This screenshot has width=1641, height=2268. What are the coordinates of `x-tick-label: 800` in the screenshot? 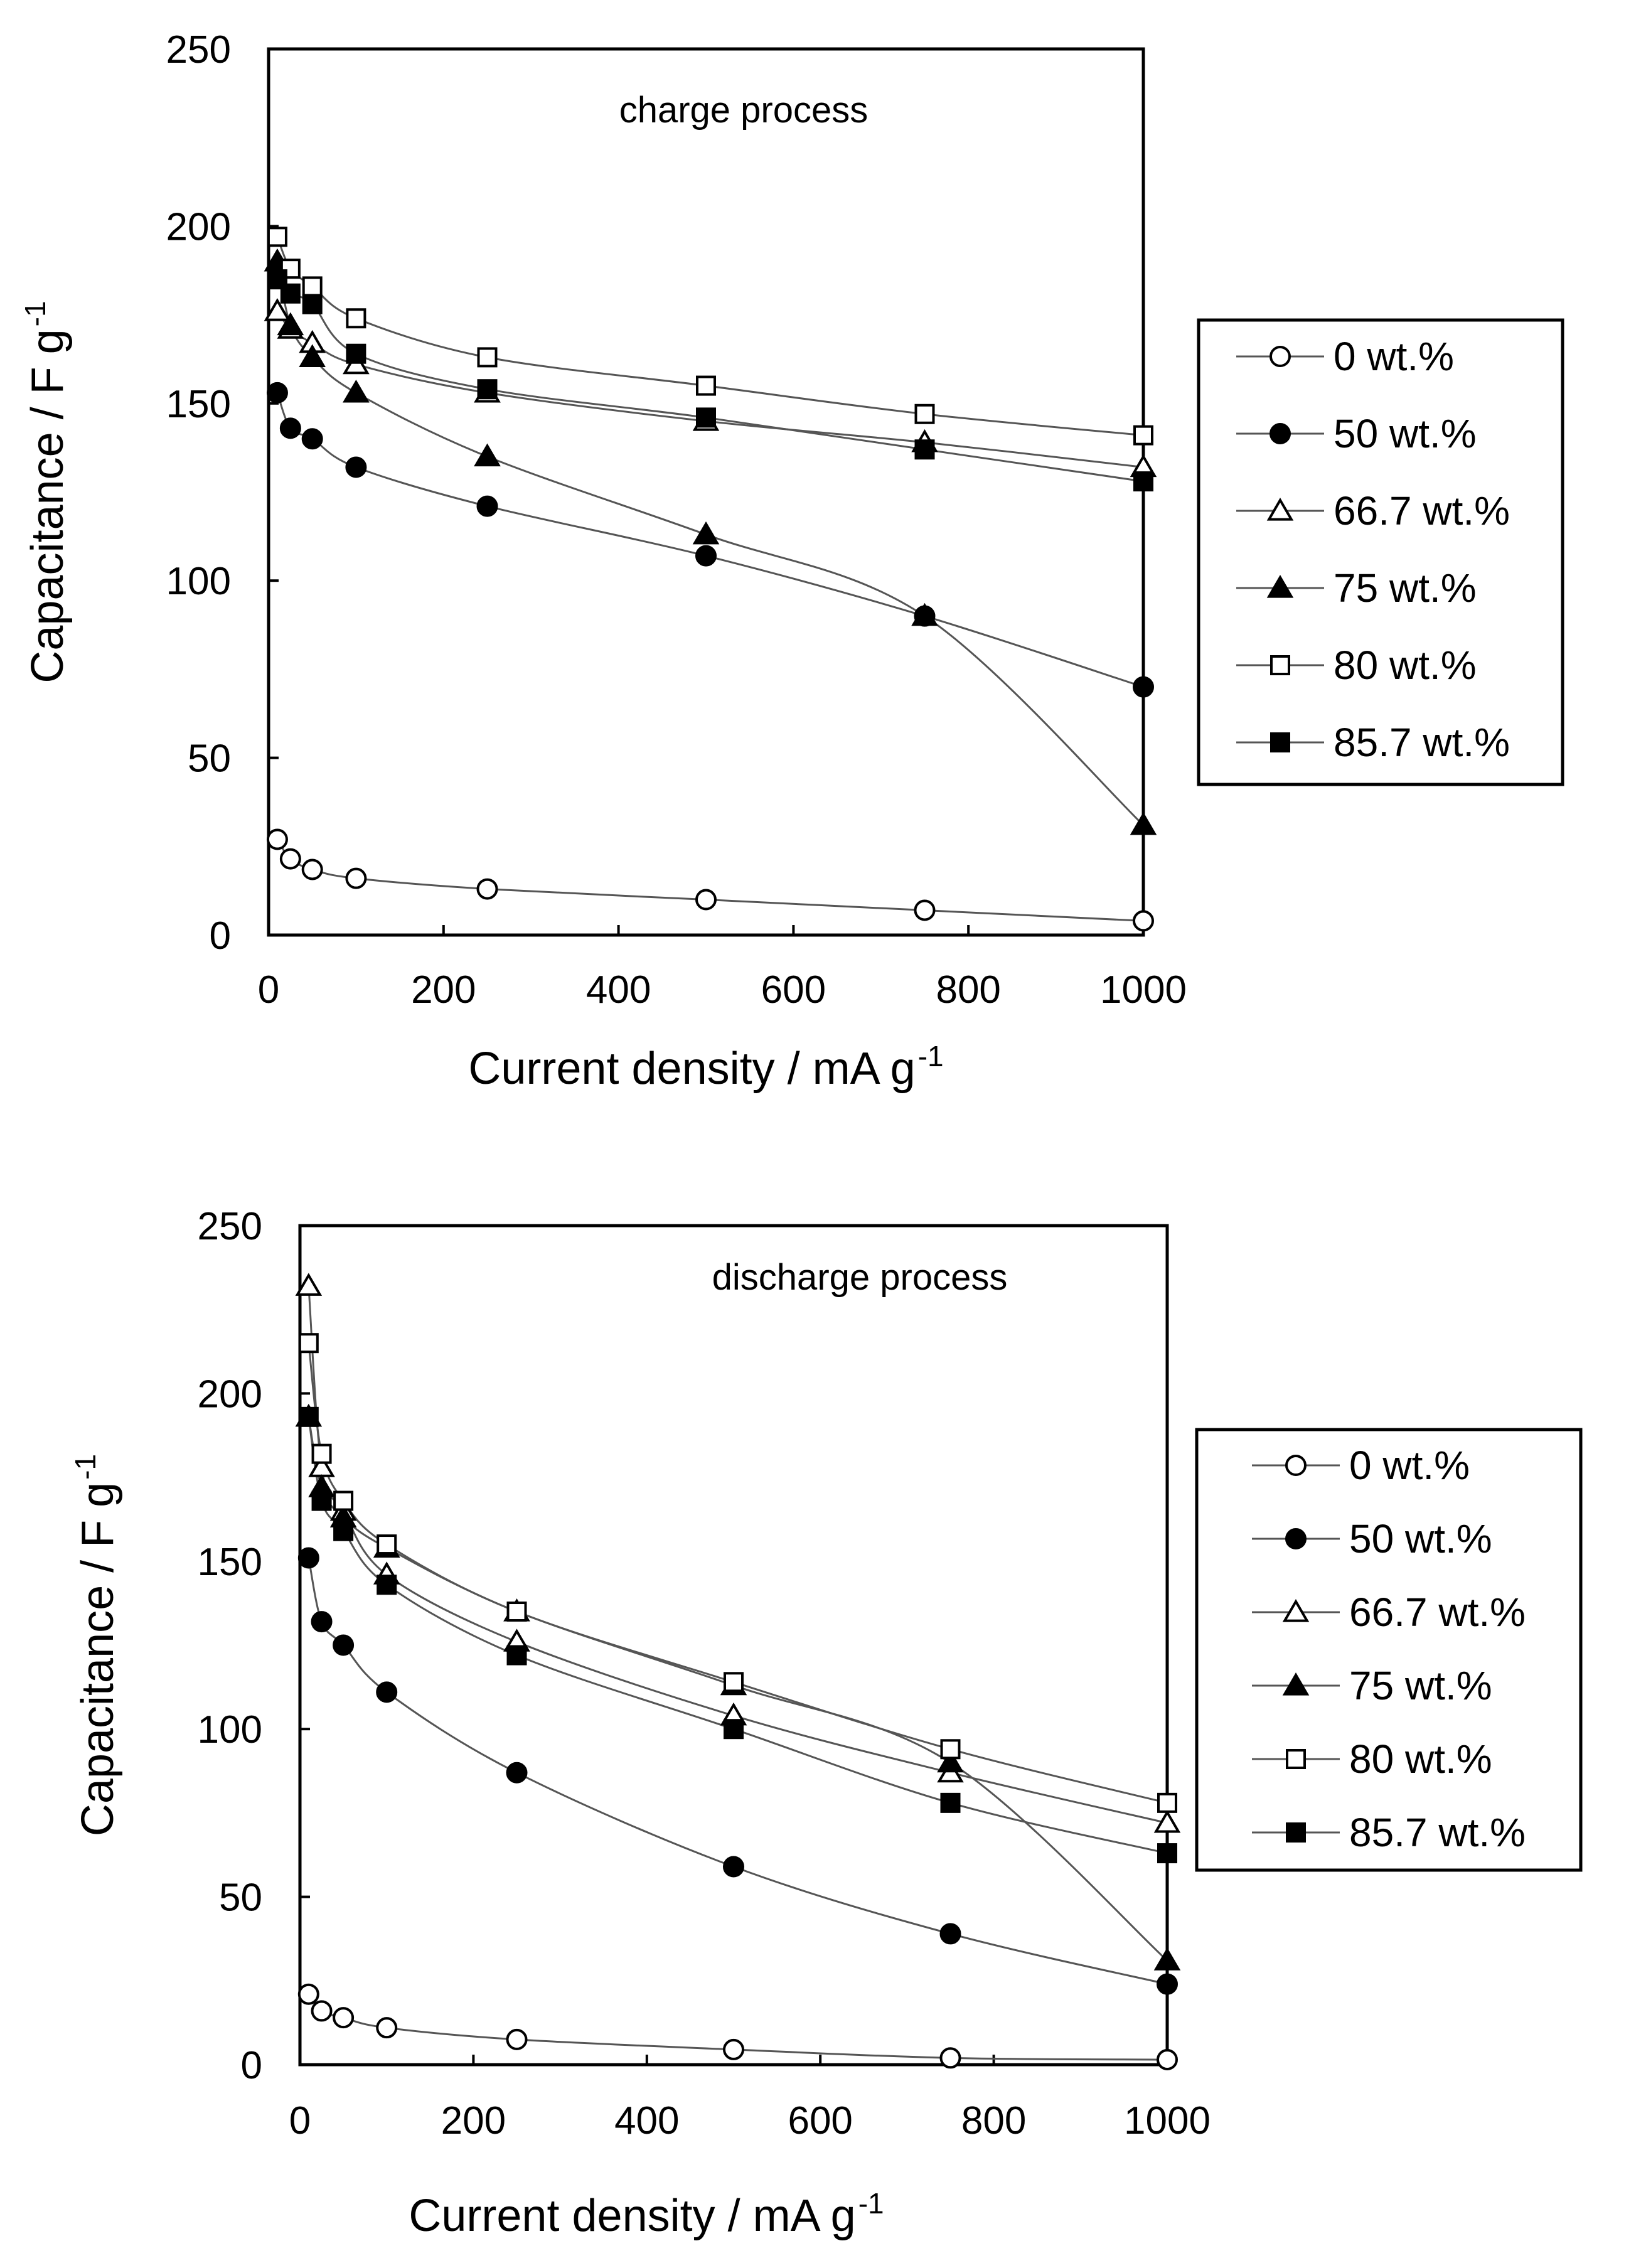 It's located at (968, 990).